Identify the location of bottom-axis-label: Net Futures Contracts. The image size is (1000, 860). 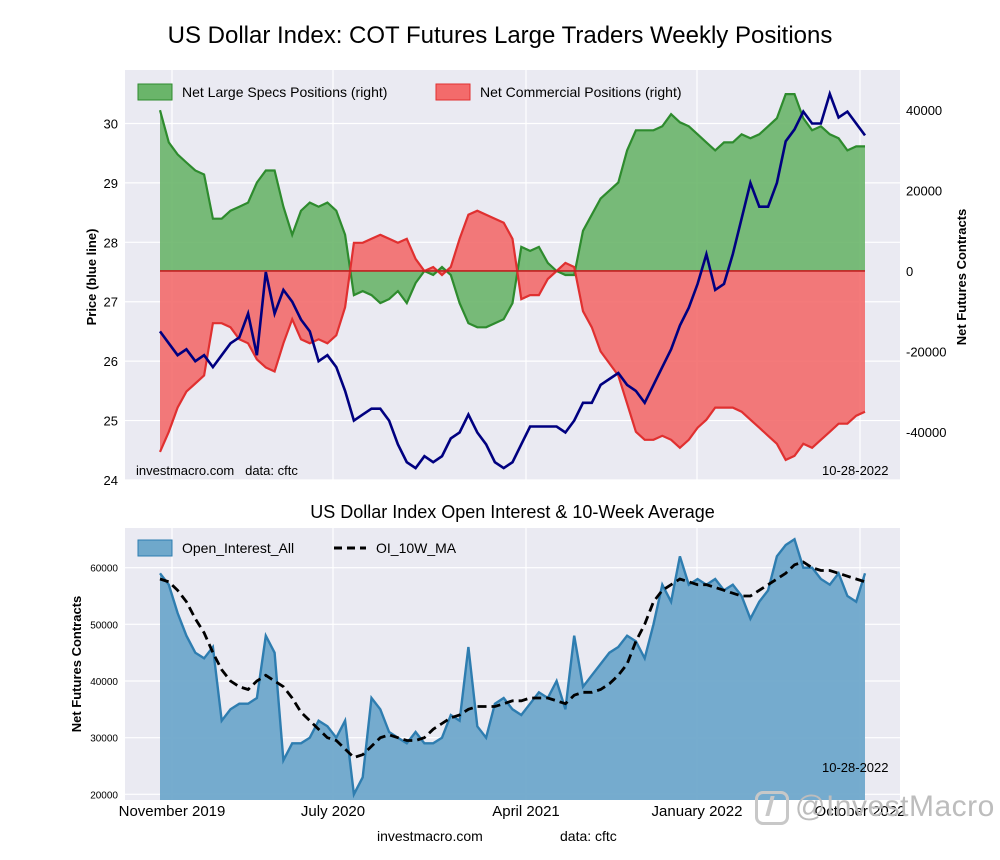
(76, 664).